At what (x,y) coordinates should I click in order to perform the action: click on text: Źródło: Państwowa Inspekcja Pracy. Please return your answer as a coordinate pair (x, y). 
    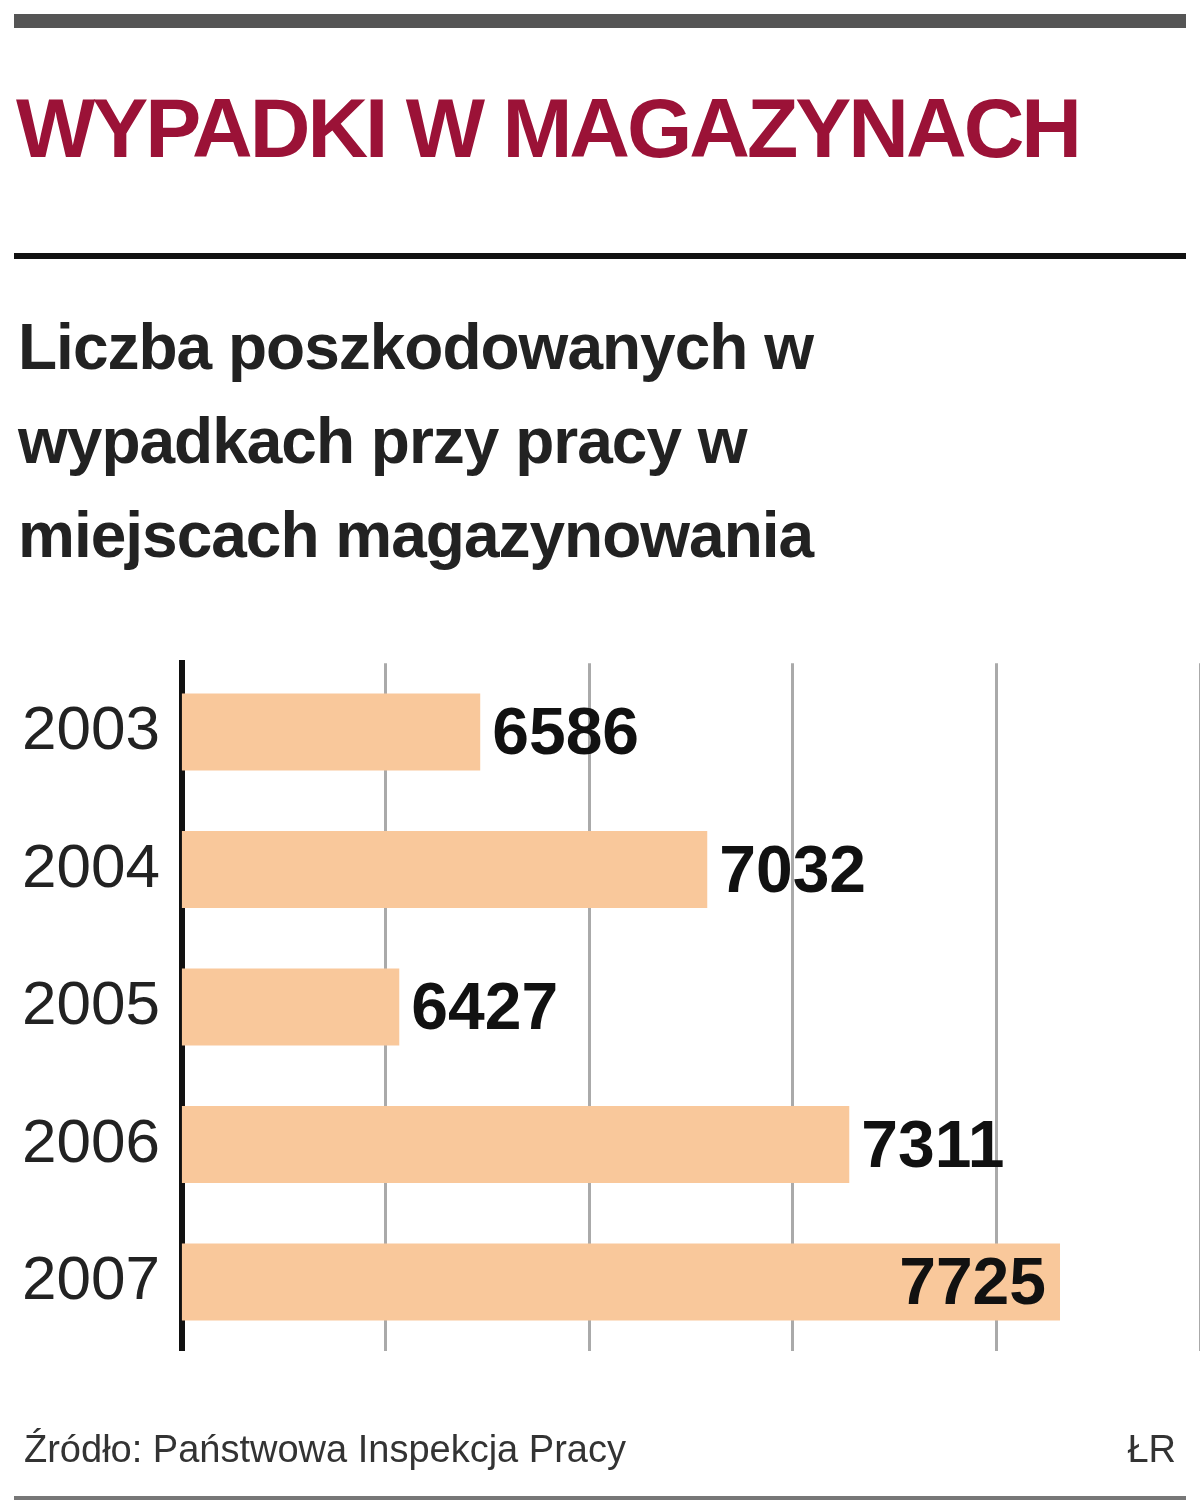
    Looking at the image, I should click on (325, 1449).